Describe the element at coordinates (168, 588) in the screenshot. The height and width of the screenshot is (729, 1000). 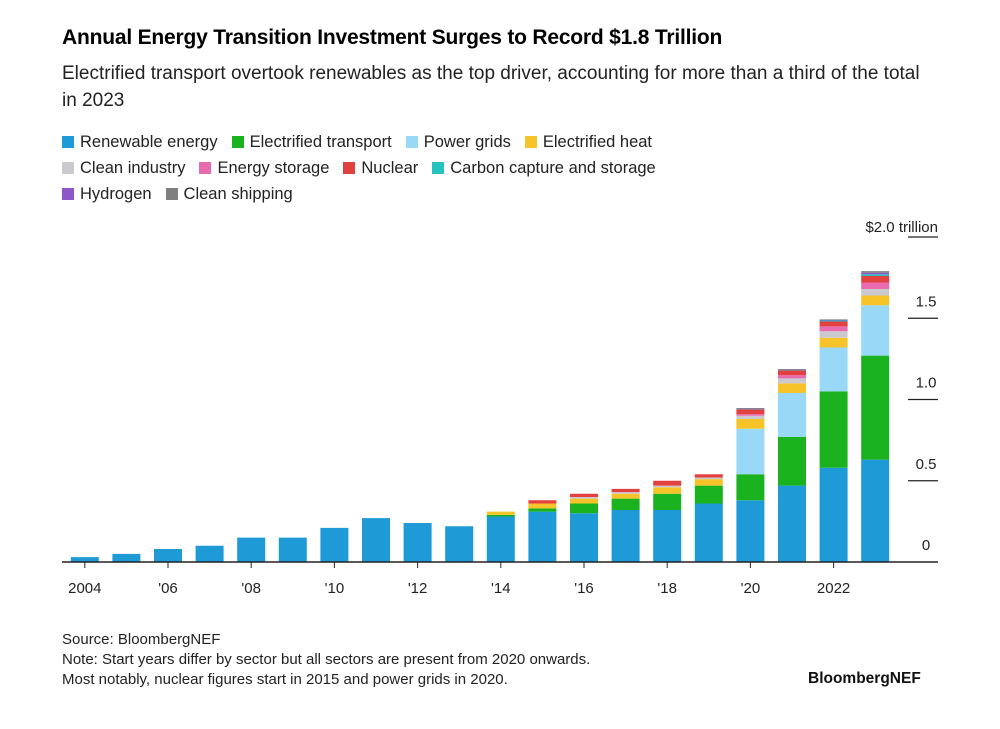
I see `x-tick-label: '06` at that location.